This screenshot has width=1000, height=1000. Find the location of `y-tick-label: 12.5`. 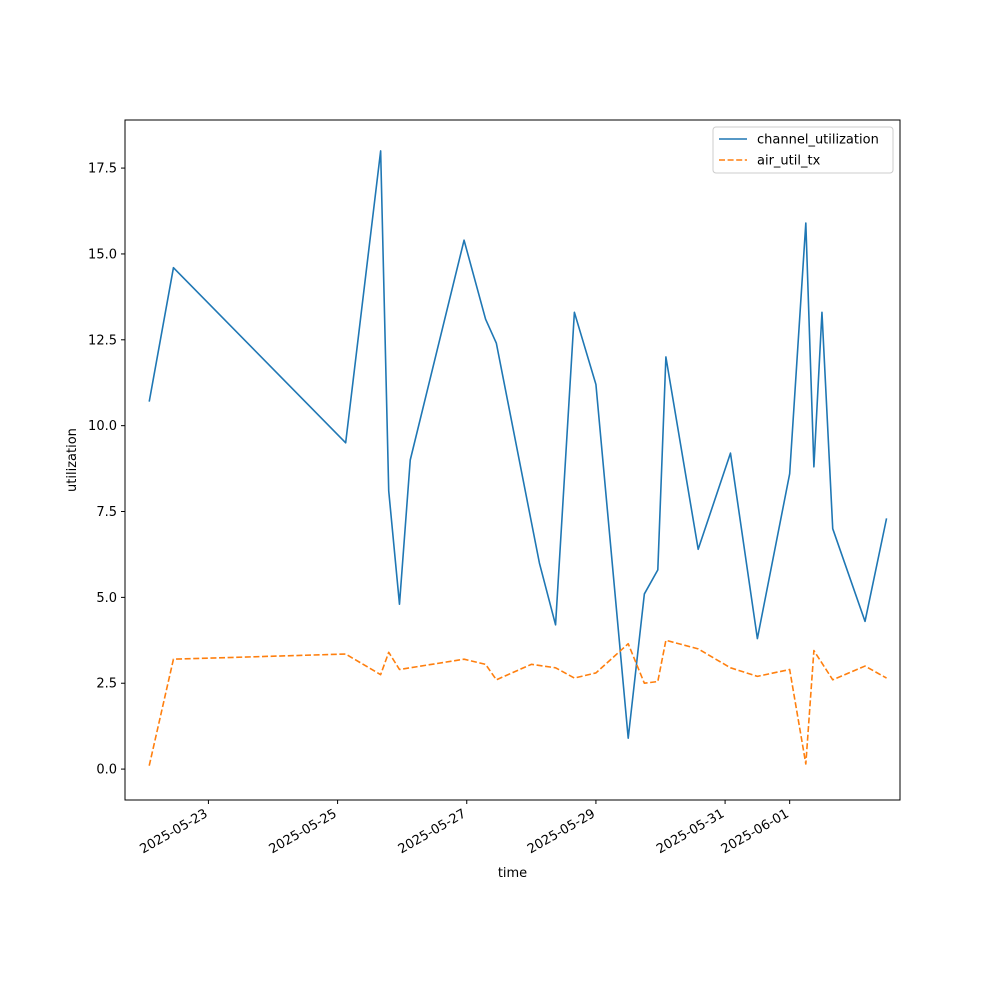

y-tick-label: 12.5 is located at coordinates (102, 340).